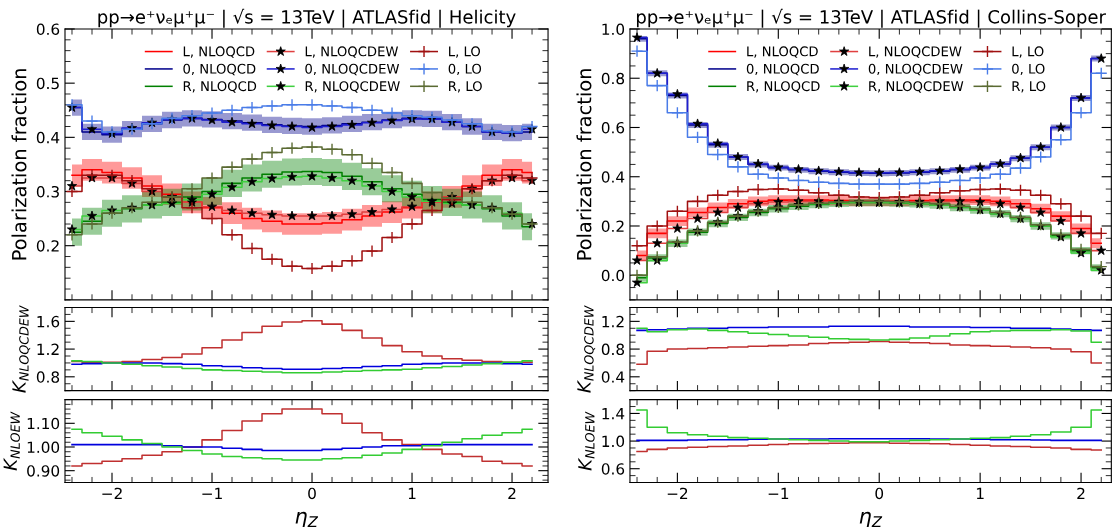  I want to click on y-tick-label: 1.10, so click(43, 423).